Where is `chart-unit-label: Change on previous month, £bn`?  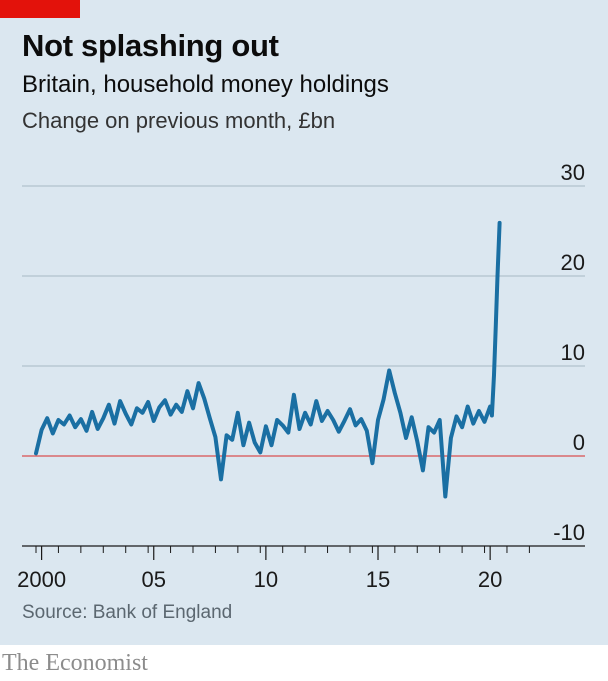
chart-unit-label: Change on previous month, £bn is located at coordinates (179, 120).